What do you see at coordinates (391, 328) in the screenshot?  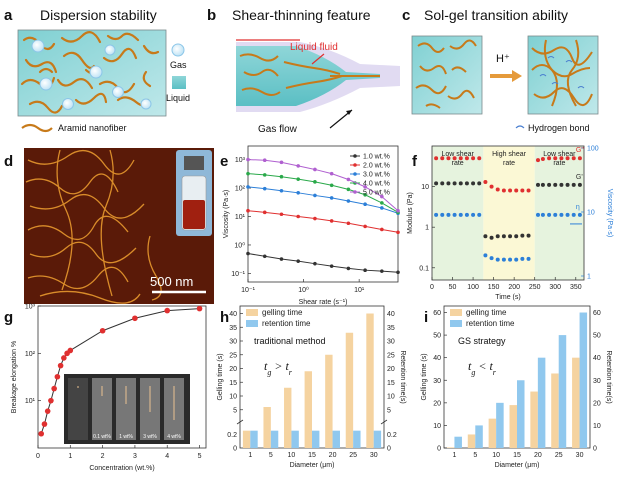 I see `y2-tick-label: 35` at bounding box center [391, 328].